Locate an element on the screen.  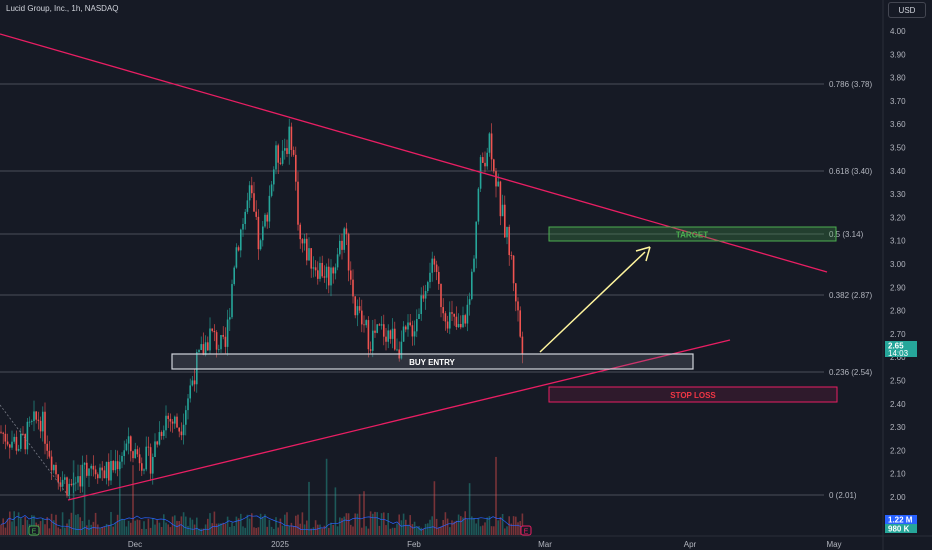
dashed-trendline is located at coordinates (35, 451).